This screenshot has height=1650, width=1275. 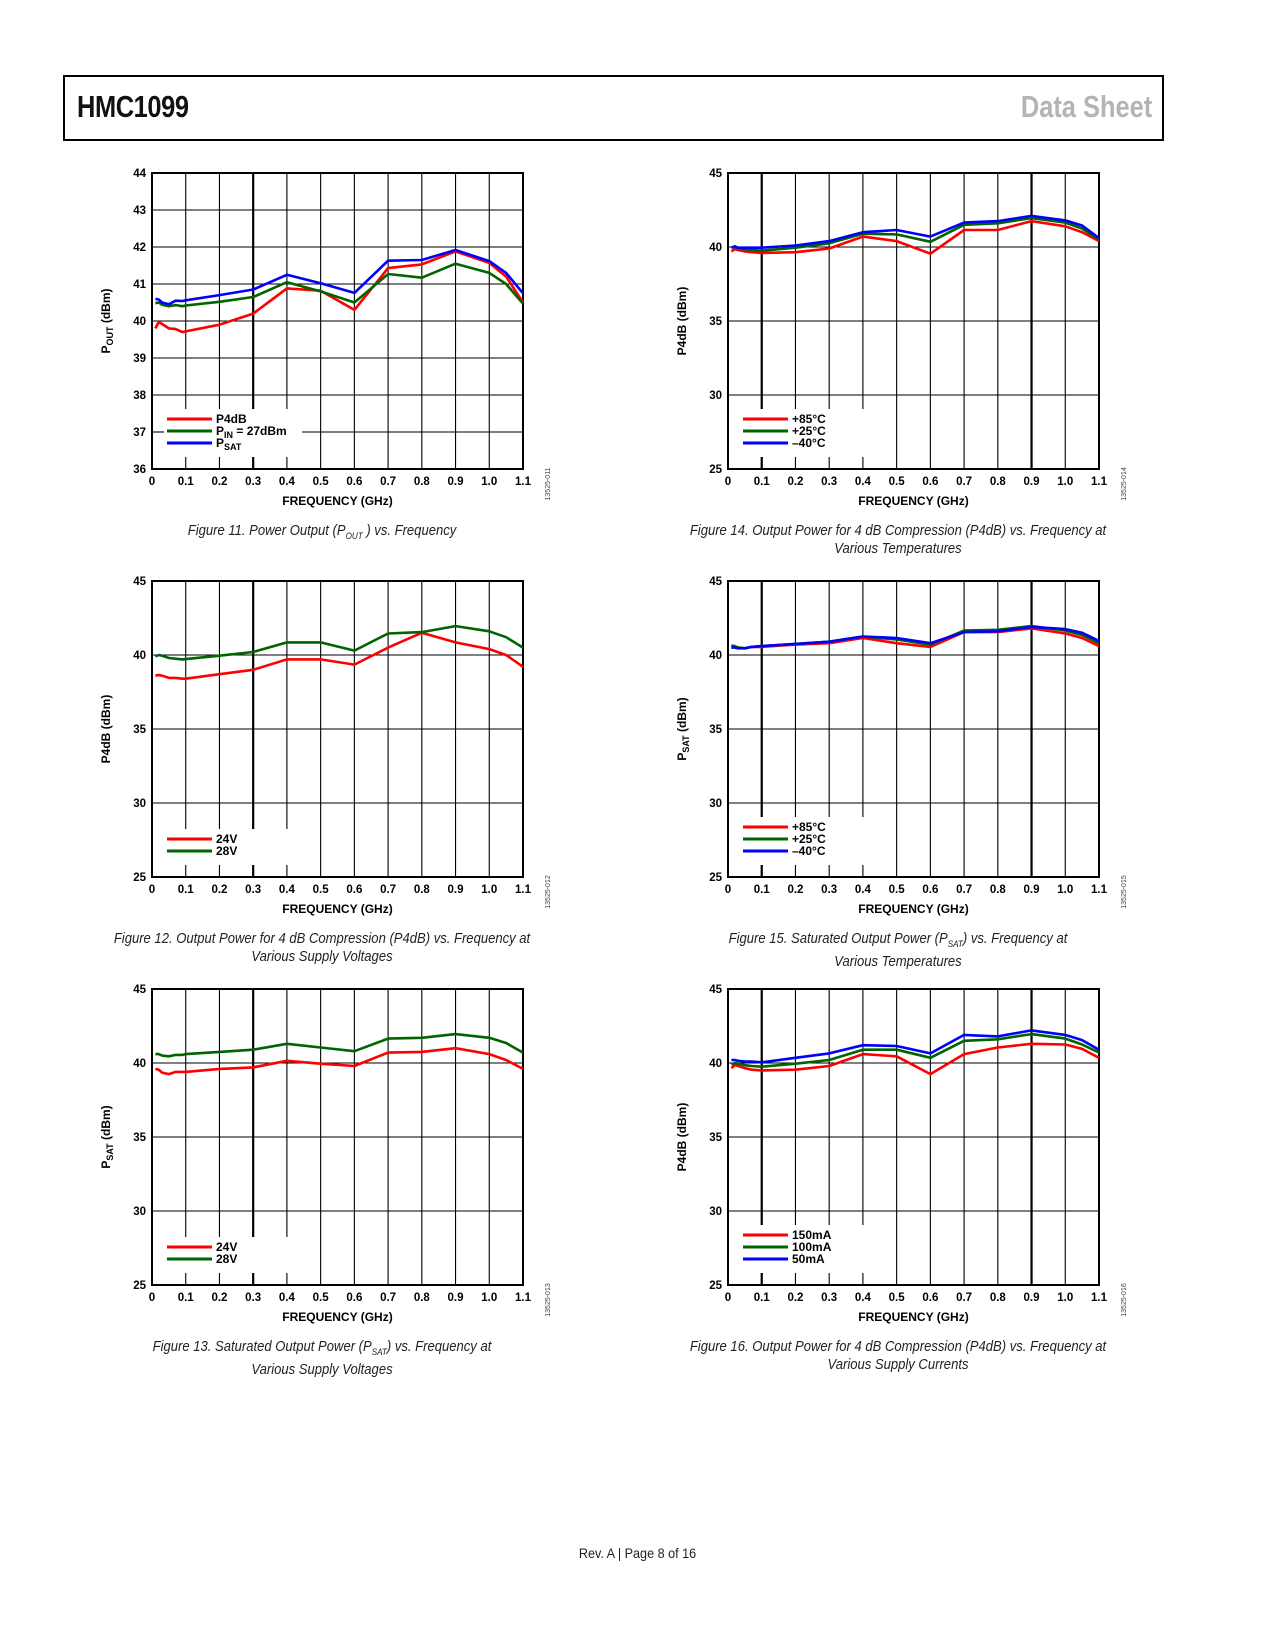 What do you see at coordinates (548, 483) in the screenshot?
I see `figure-id: 13525-011` at bounding box center [548, 483].